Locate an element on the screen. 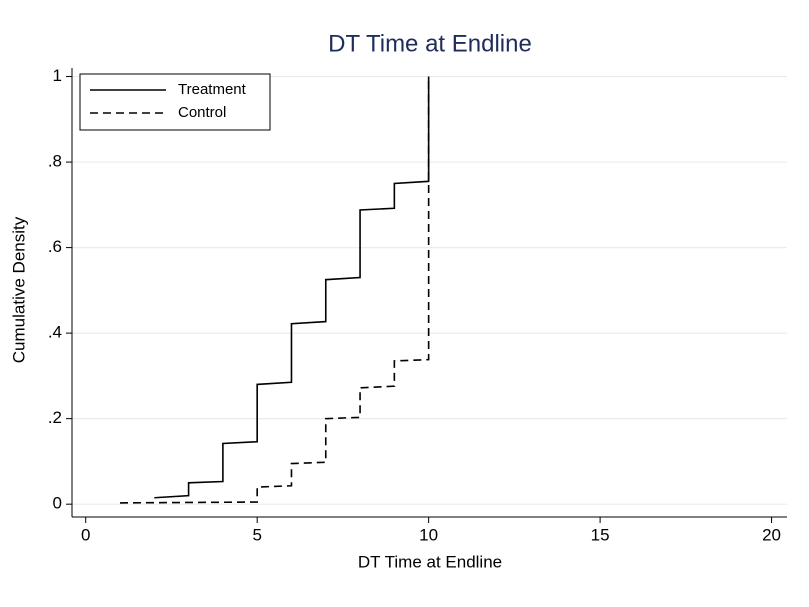 Image resolution: width=809 pixels, height=607 pixels. x-tick-label: 10 is located at coordinates (428, 534).